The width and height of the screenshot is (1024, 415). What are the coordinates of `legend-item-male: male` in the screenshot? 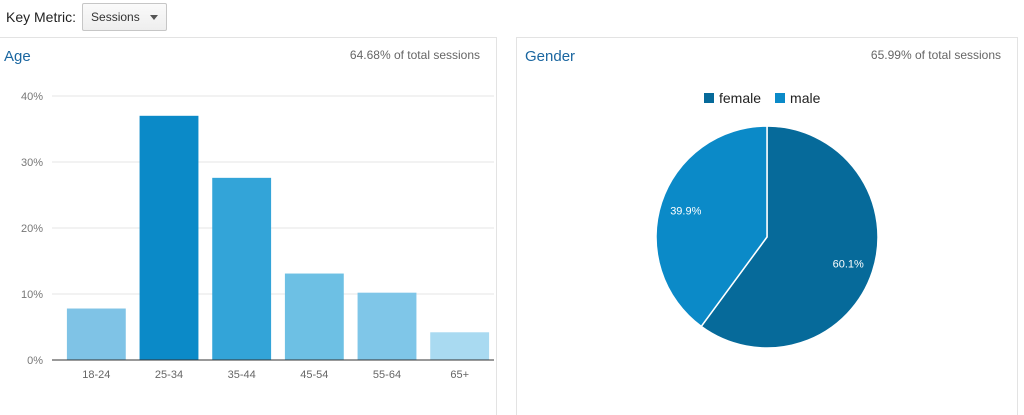 It's located at (797, 98).